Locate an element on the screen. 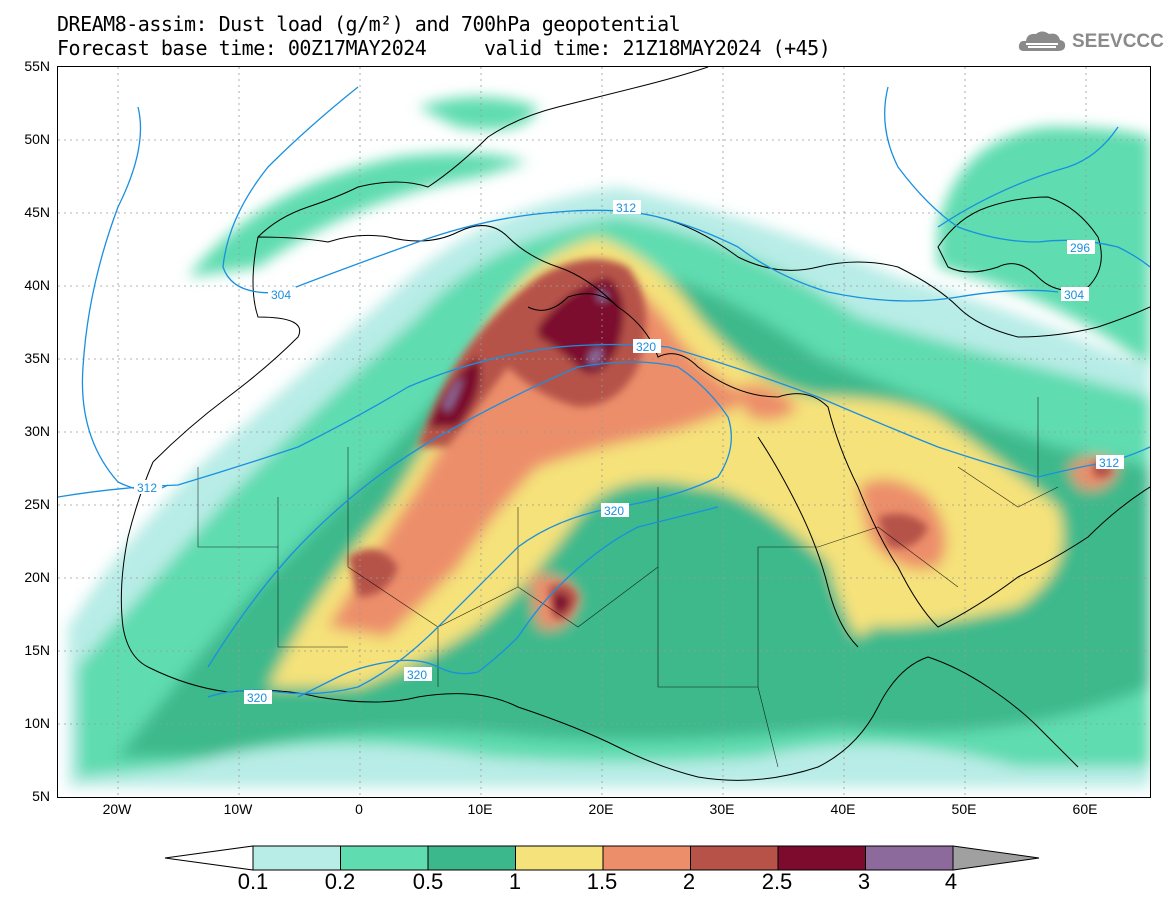 The image size is (1165, 907). colorbar-label: 3 is located at coordinates (864, 881).